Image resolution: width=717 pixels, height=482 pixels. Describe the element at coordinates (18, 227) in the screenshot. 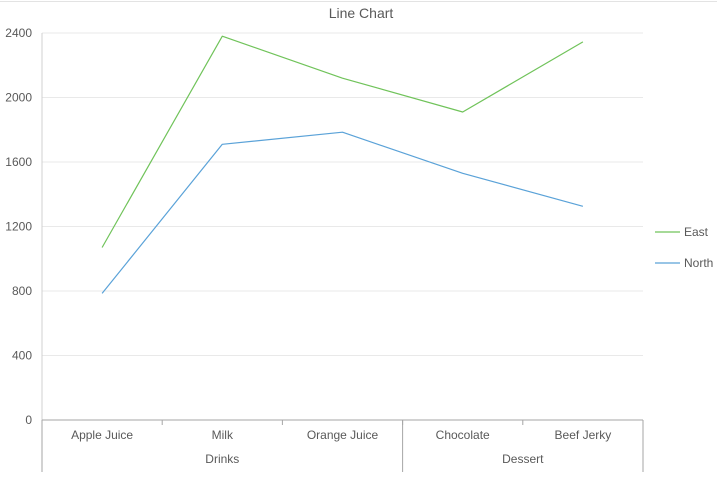

I see `y-tick-label: 1200` at that location.